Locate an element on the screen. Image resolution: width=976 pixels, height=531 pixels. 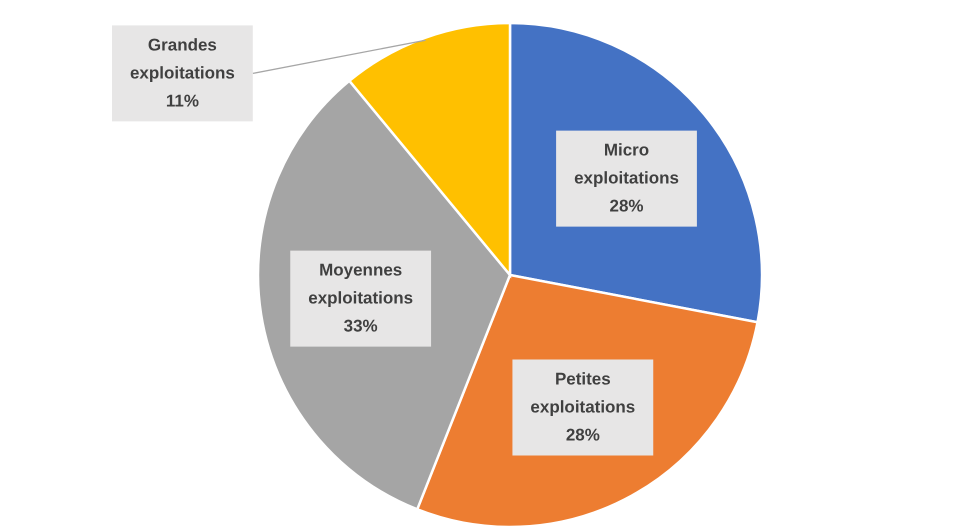
slice-label: Grandes exploitations is located at coordinates (182, 58).